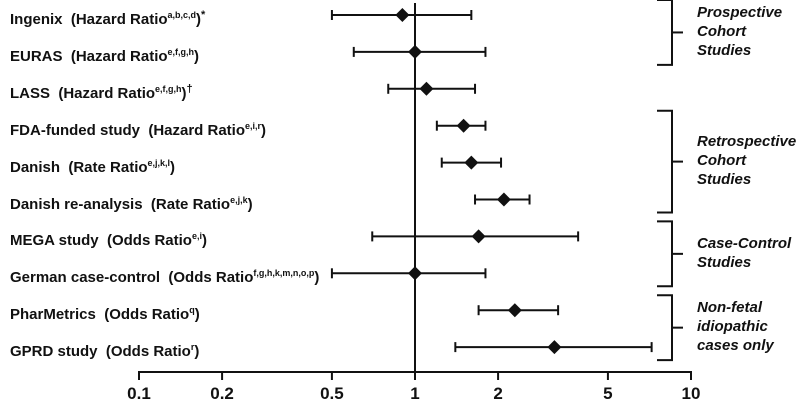 Image resolution: width=800 pixels, height=413 pixels. Describe the element at coordinates (740, 31) in the screenshot. I see `group-label: Prospective Cohort Studies` at that location.